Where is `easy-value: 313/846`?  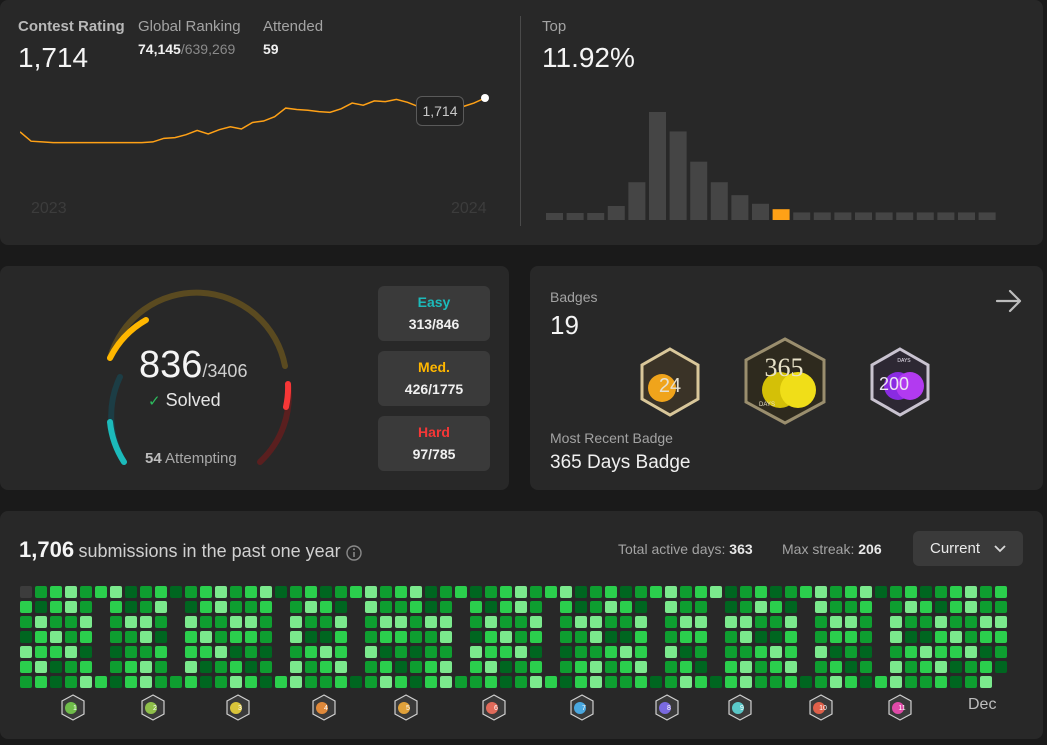
easy-value: 313/846 is located at coordinates (434, 324).